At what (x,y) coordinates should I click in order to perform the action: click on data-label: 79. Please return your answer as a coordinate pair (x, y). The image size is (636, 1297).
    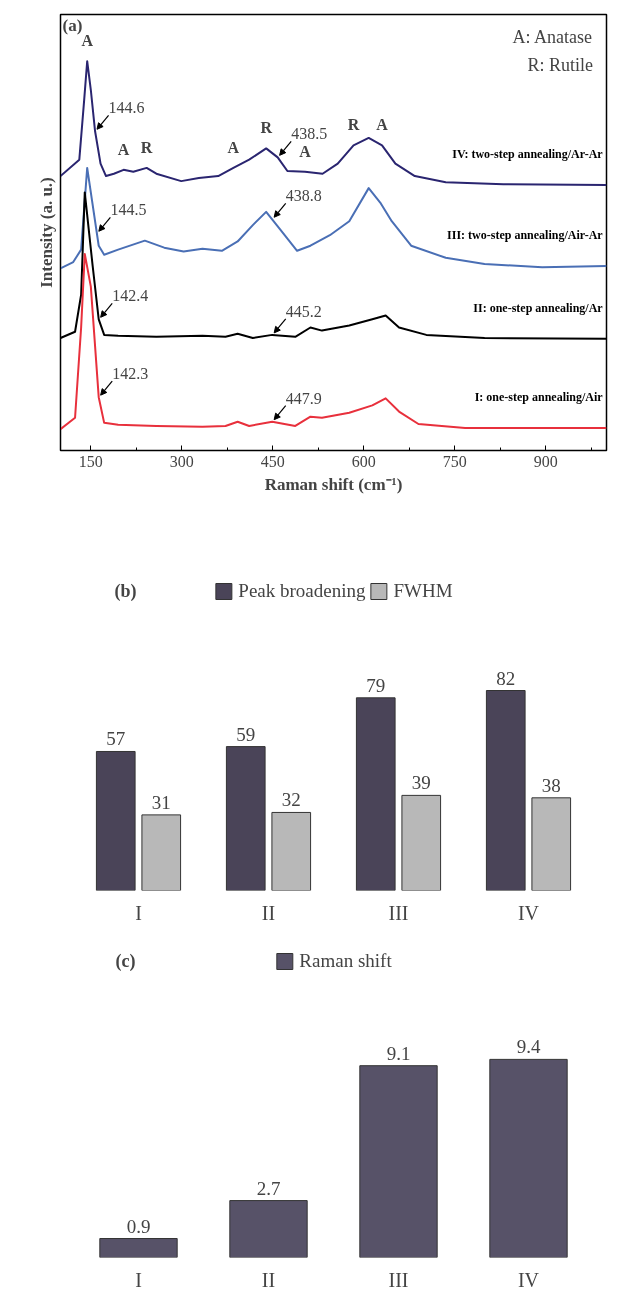
    Looking at the image, I should click on (376, 685).